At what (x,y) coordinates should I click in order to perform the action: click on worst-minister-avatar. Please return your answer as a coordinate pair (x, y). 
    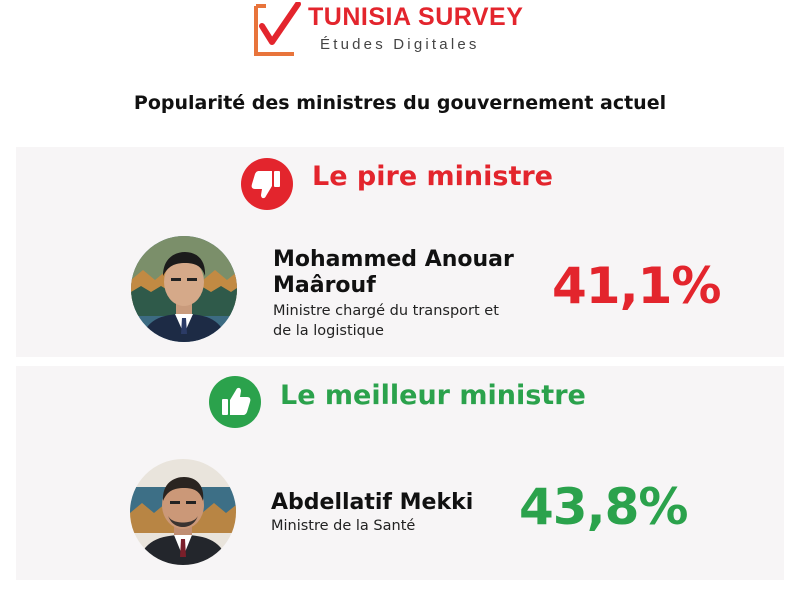
    Looking at the image, I should click on (184, 289).